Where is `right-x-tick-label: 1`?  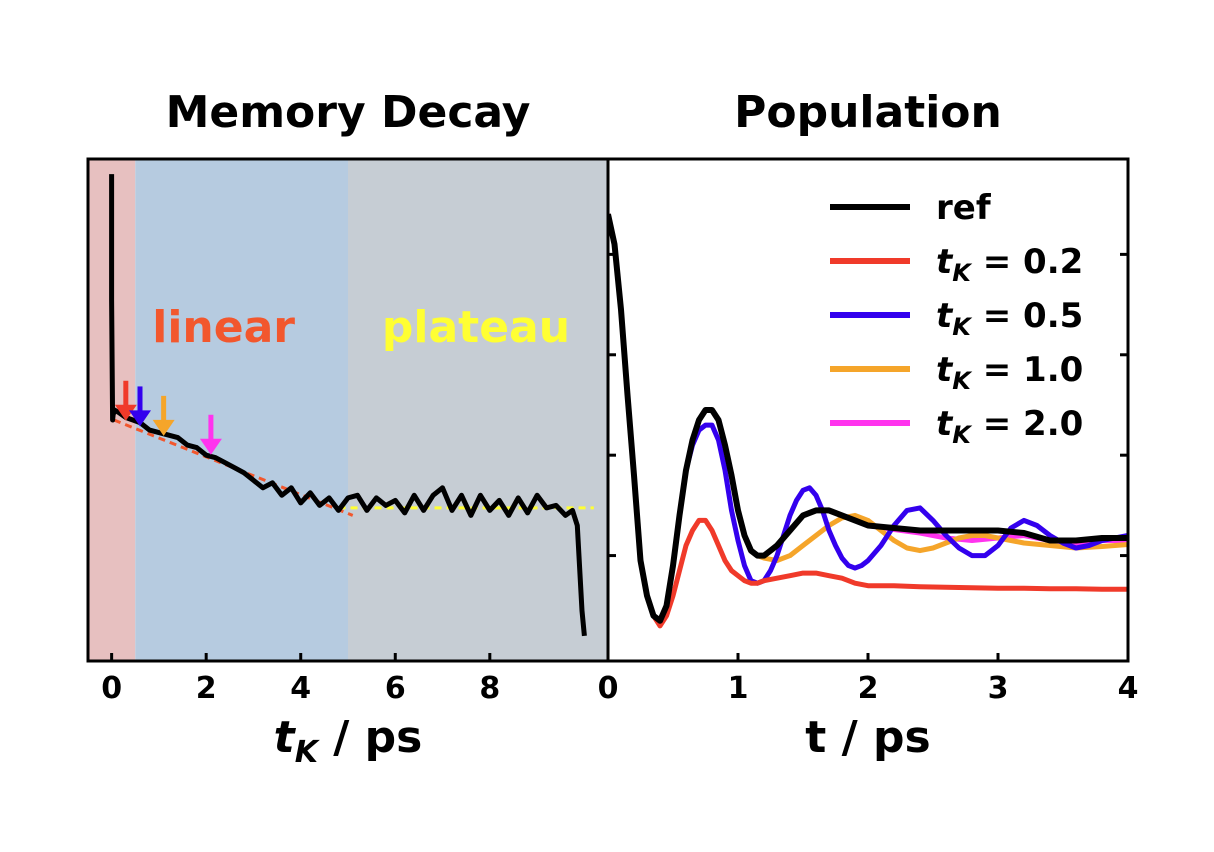 right-x-tick-label: 1 is located at coordinates (738, 688).